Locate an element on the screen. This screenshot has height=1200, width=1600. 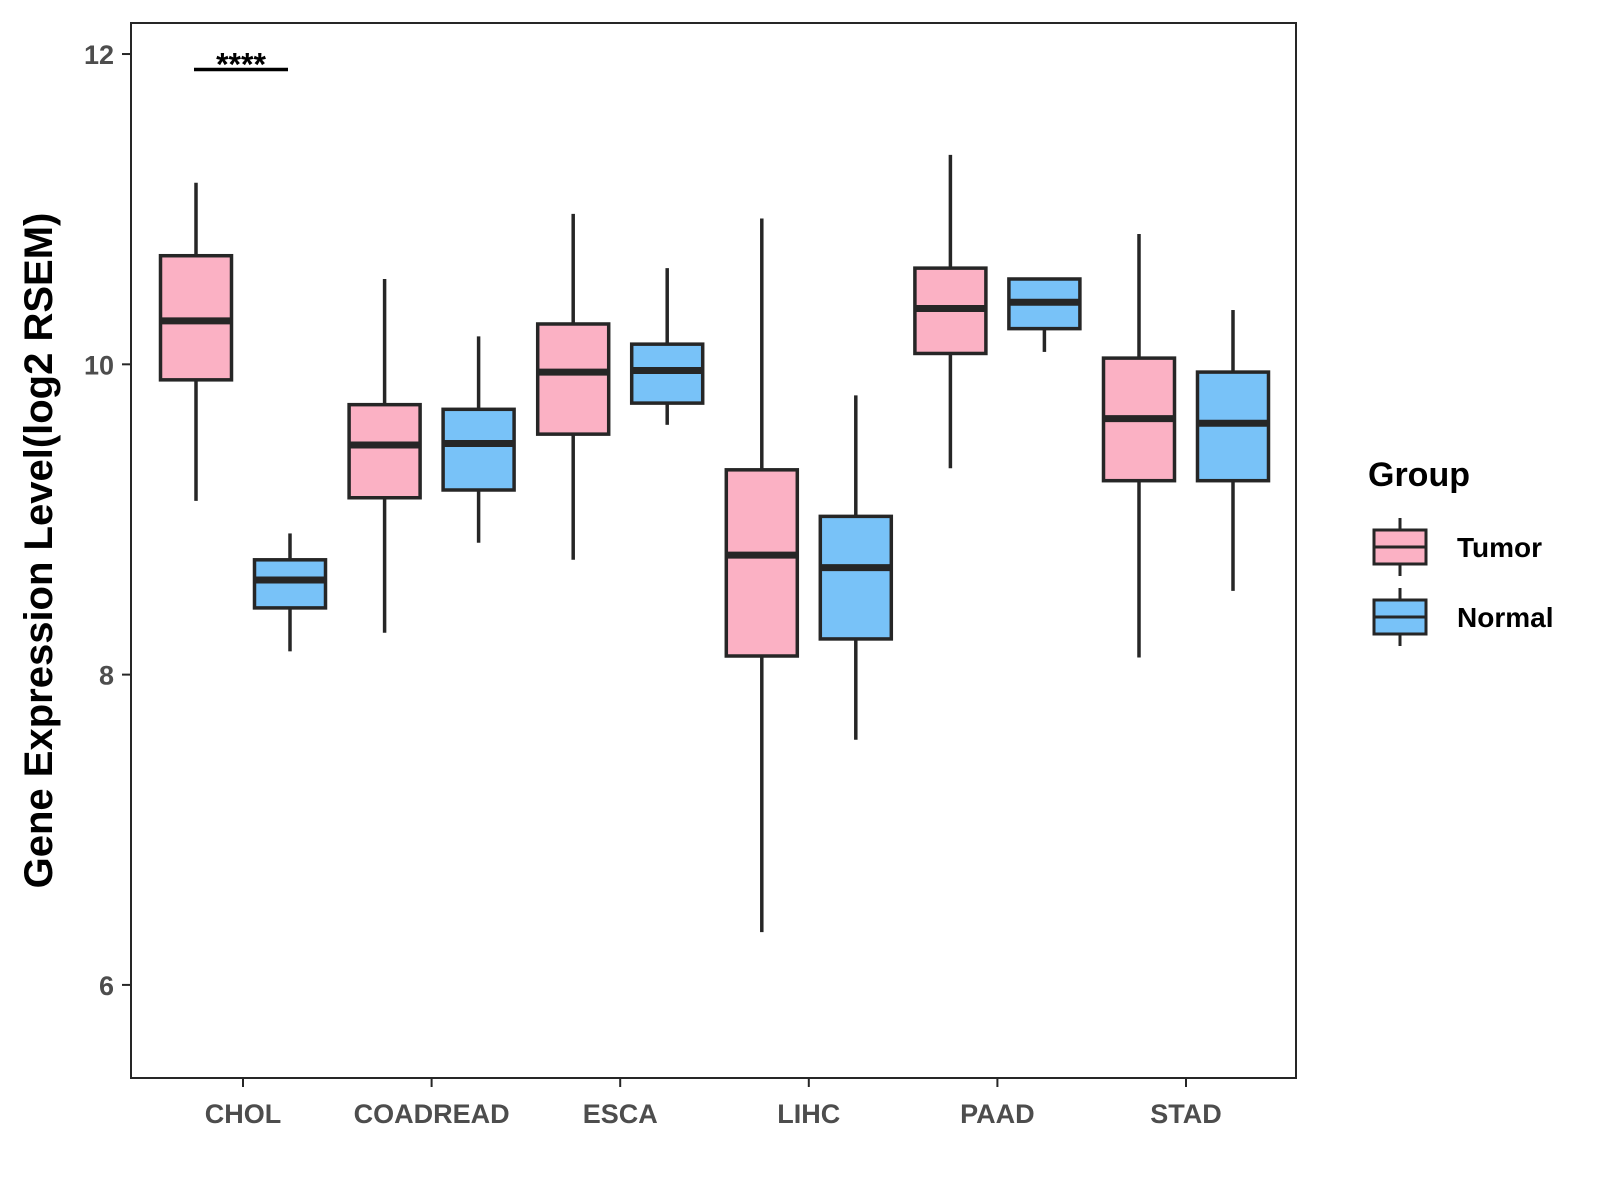
x-tick-label: COADREAD is located at coordinates (432, 1114).